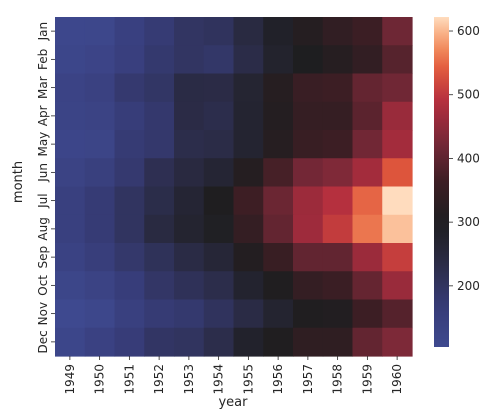 The image size is (493, 414). Describe the element at coordinates (468, 95) in the screenshot. I see `colorbar-tick-label: 500` at that location.